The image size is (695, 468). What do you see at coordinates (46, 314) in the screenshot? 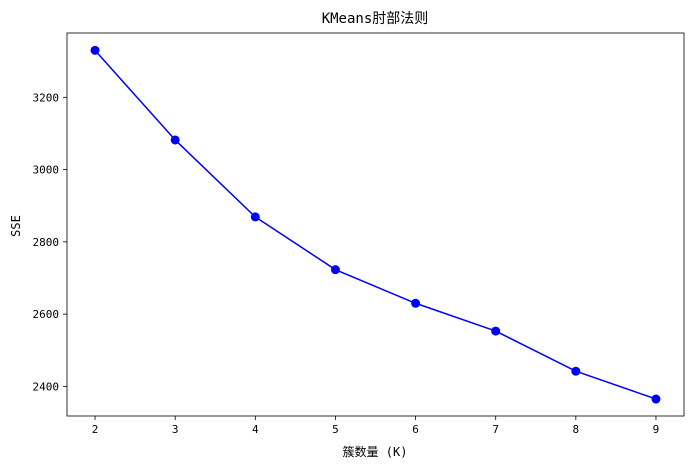
I see `y-tick-label: 2600` at bounding box center [46, 314].